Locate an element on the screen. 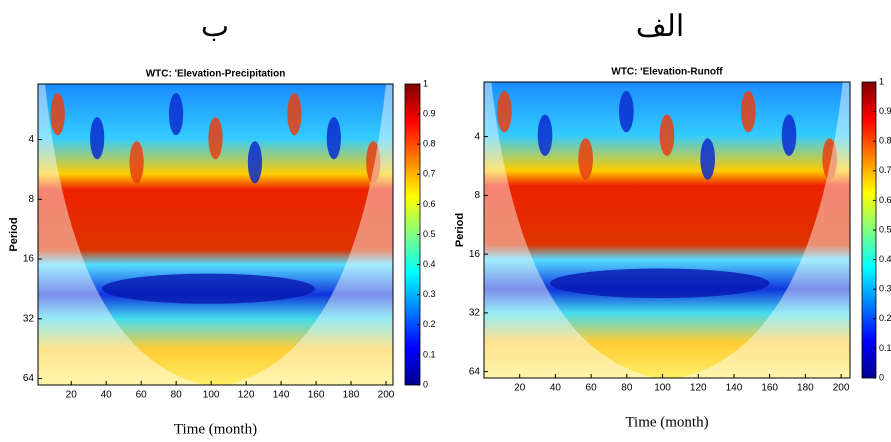  panel-label: ب is located at coordinates (215, 26).